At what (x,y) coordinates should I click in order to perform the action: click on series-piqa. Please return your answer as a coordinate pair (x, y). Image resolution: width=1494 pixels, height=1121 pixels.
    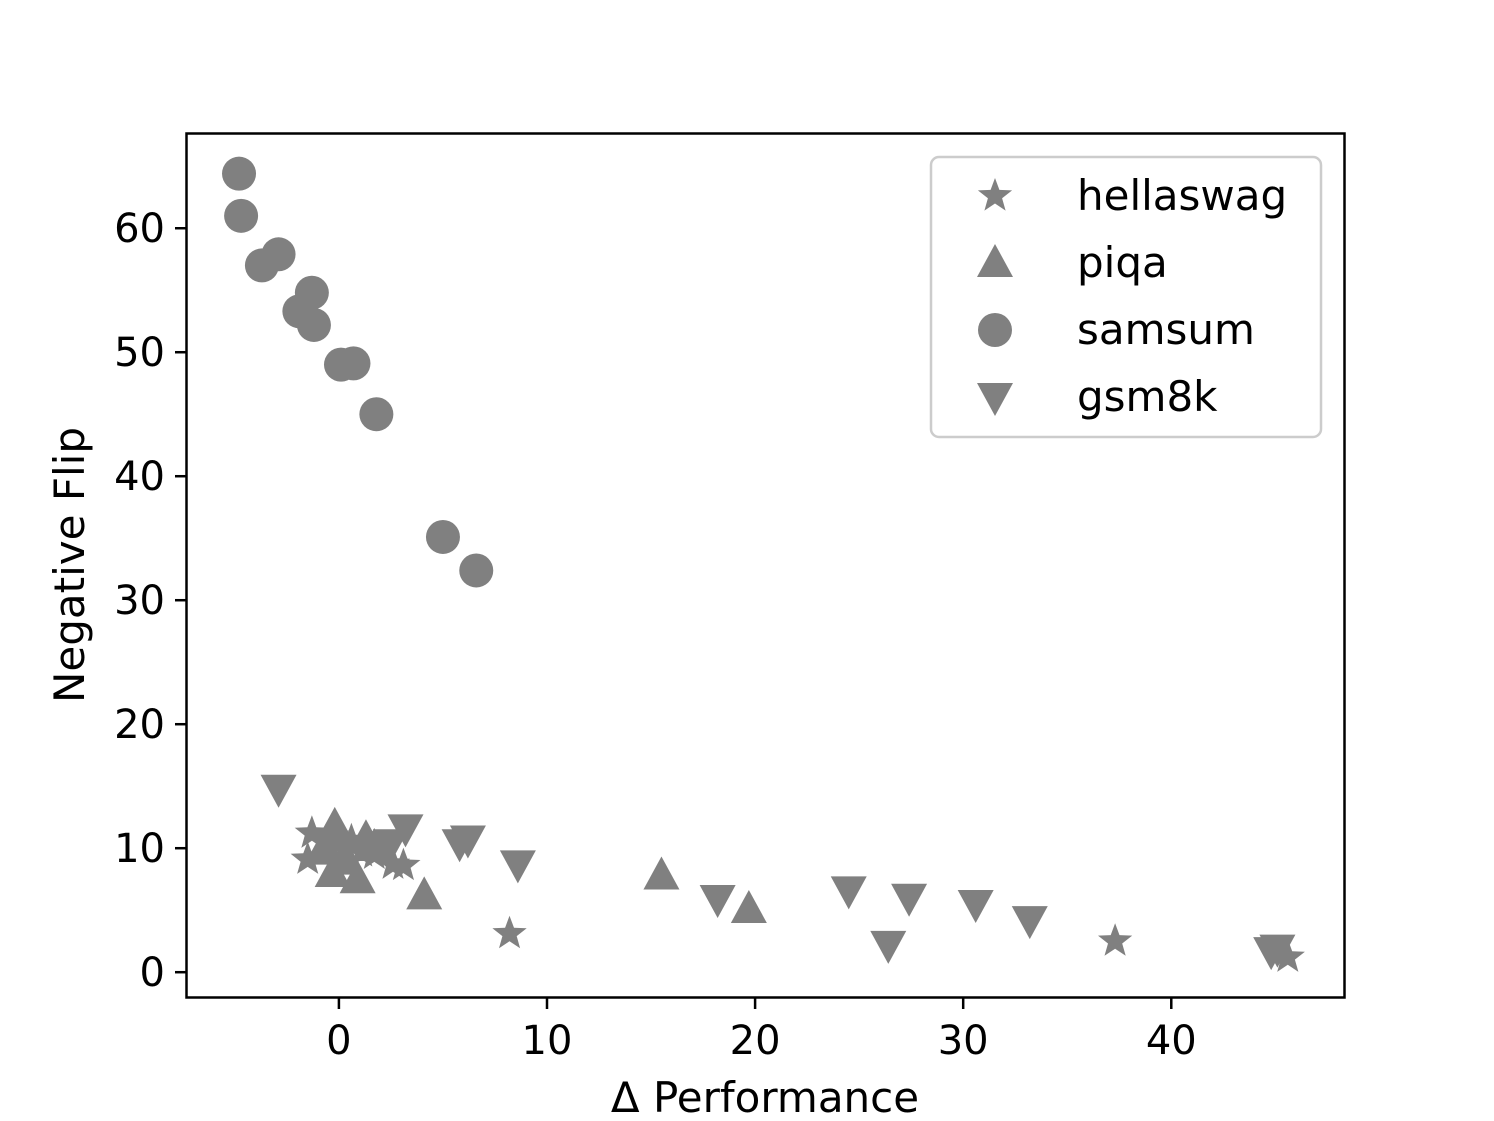
    Looking at the image, I should click on (535, 864).